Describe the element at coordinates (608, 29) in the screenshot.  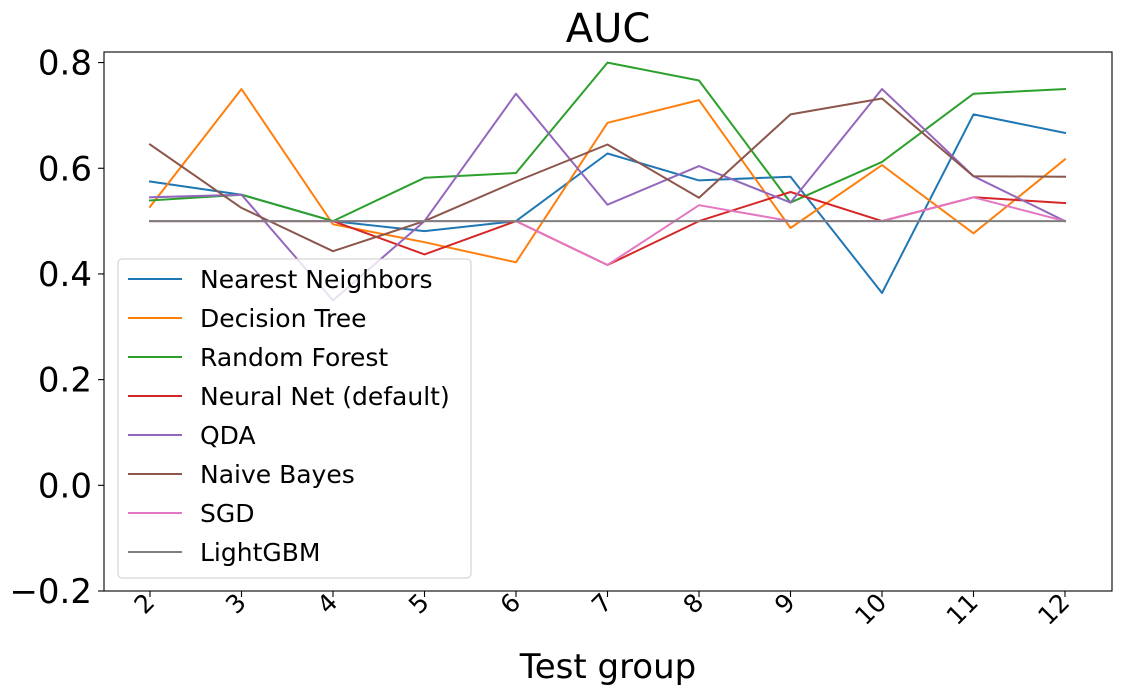
I see `chart-title: AUC` at that location.